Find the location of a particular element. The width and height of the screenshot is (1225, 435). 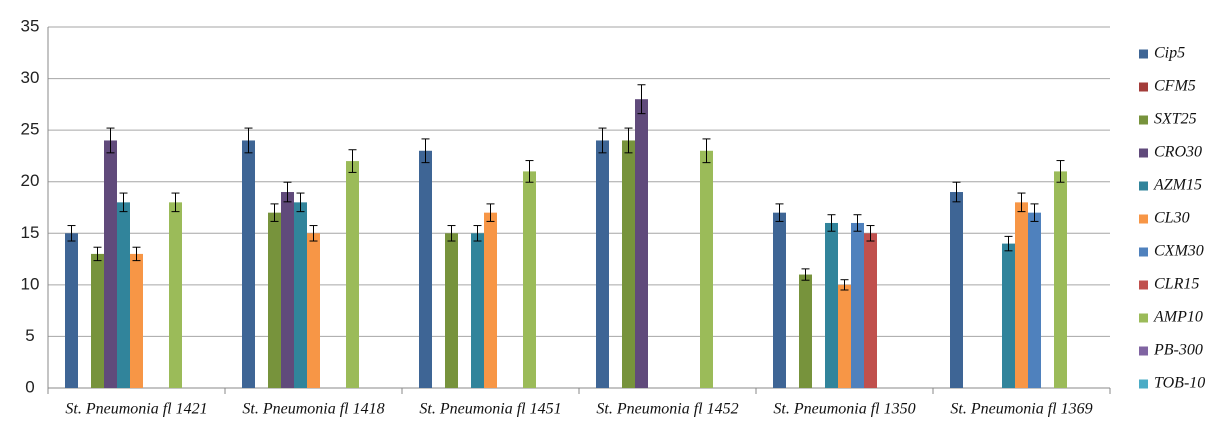

legend-label: CLR15 is located at coordinates (1176, 284).